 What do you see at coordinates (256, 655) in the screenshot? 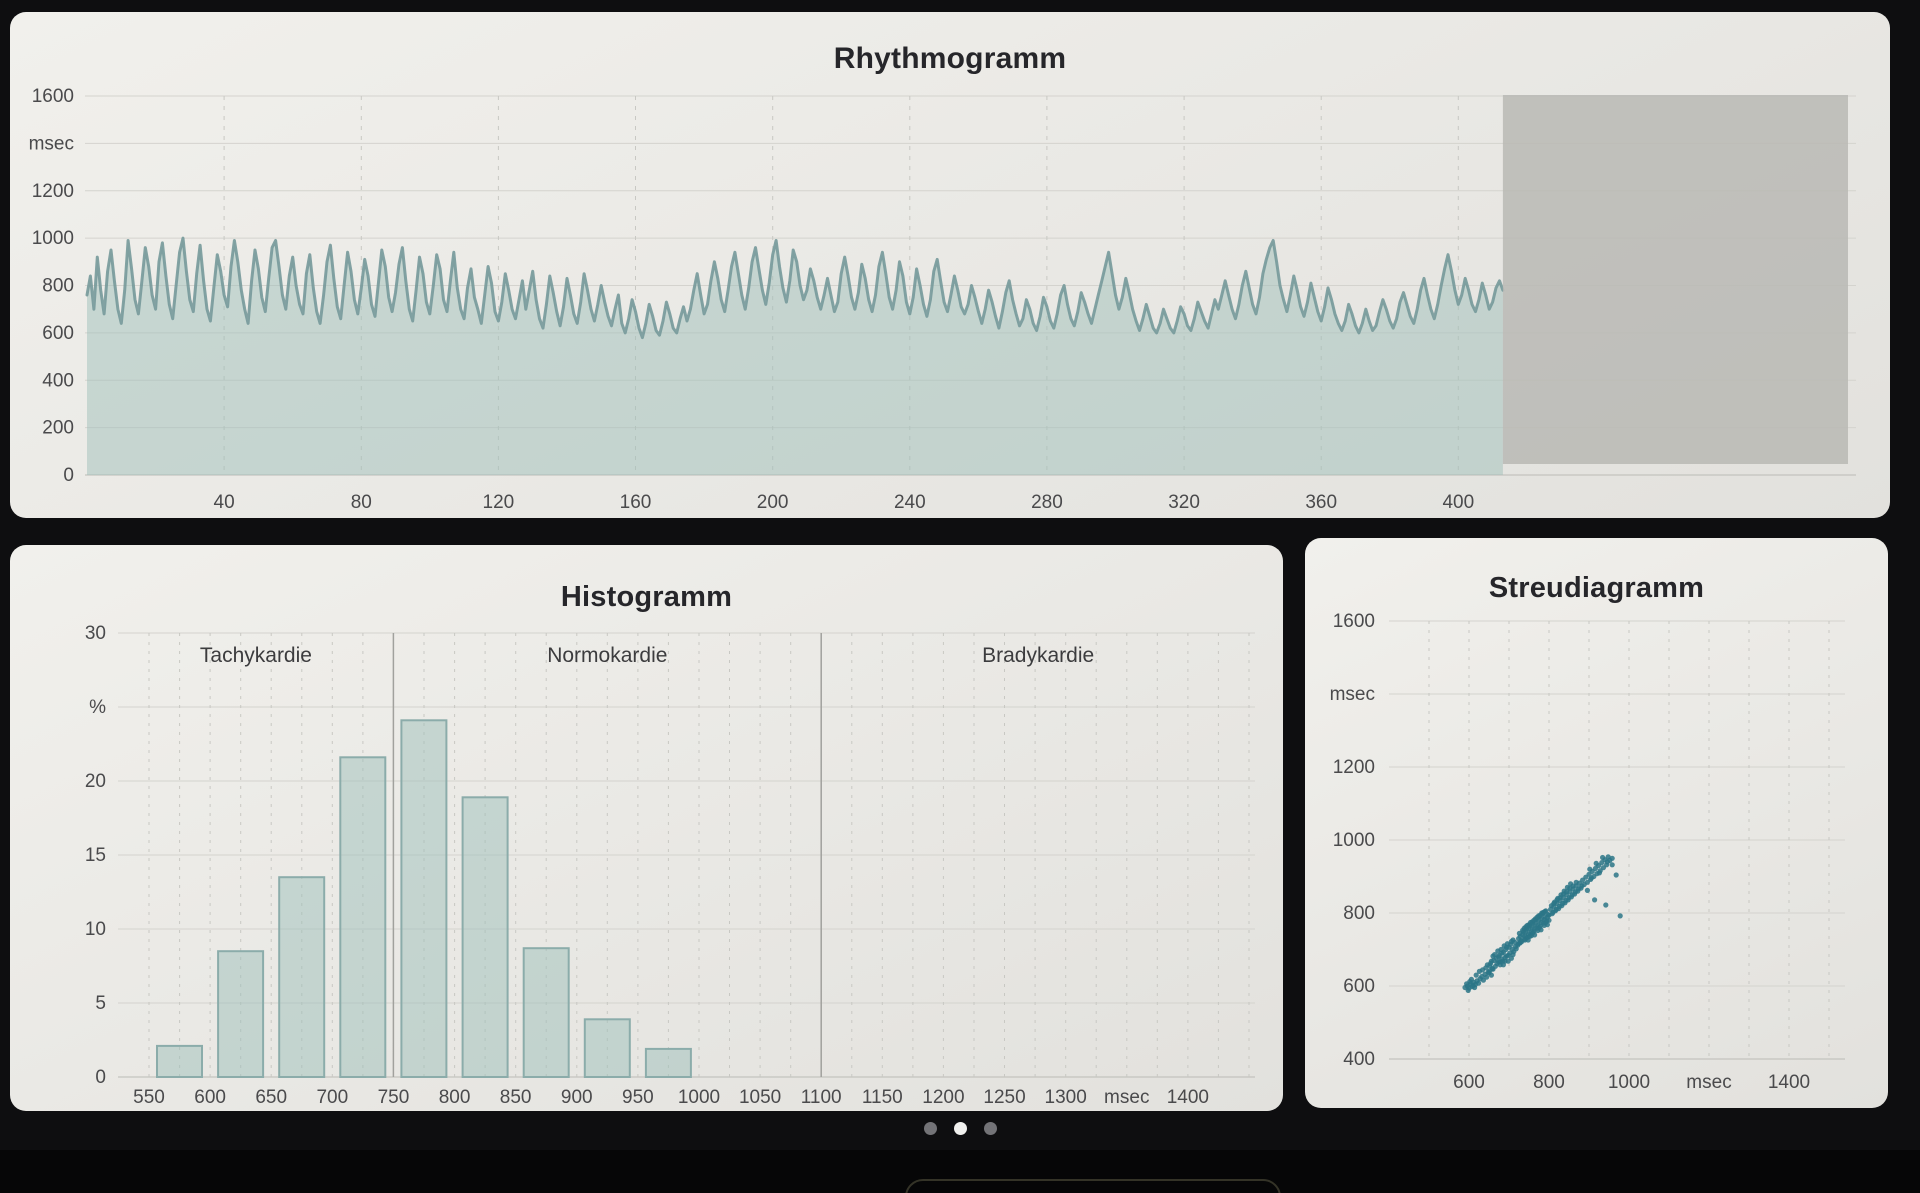
I see `svg-text: Tachykardie` at bounding box center [256, 655].